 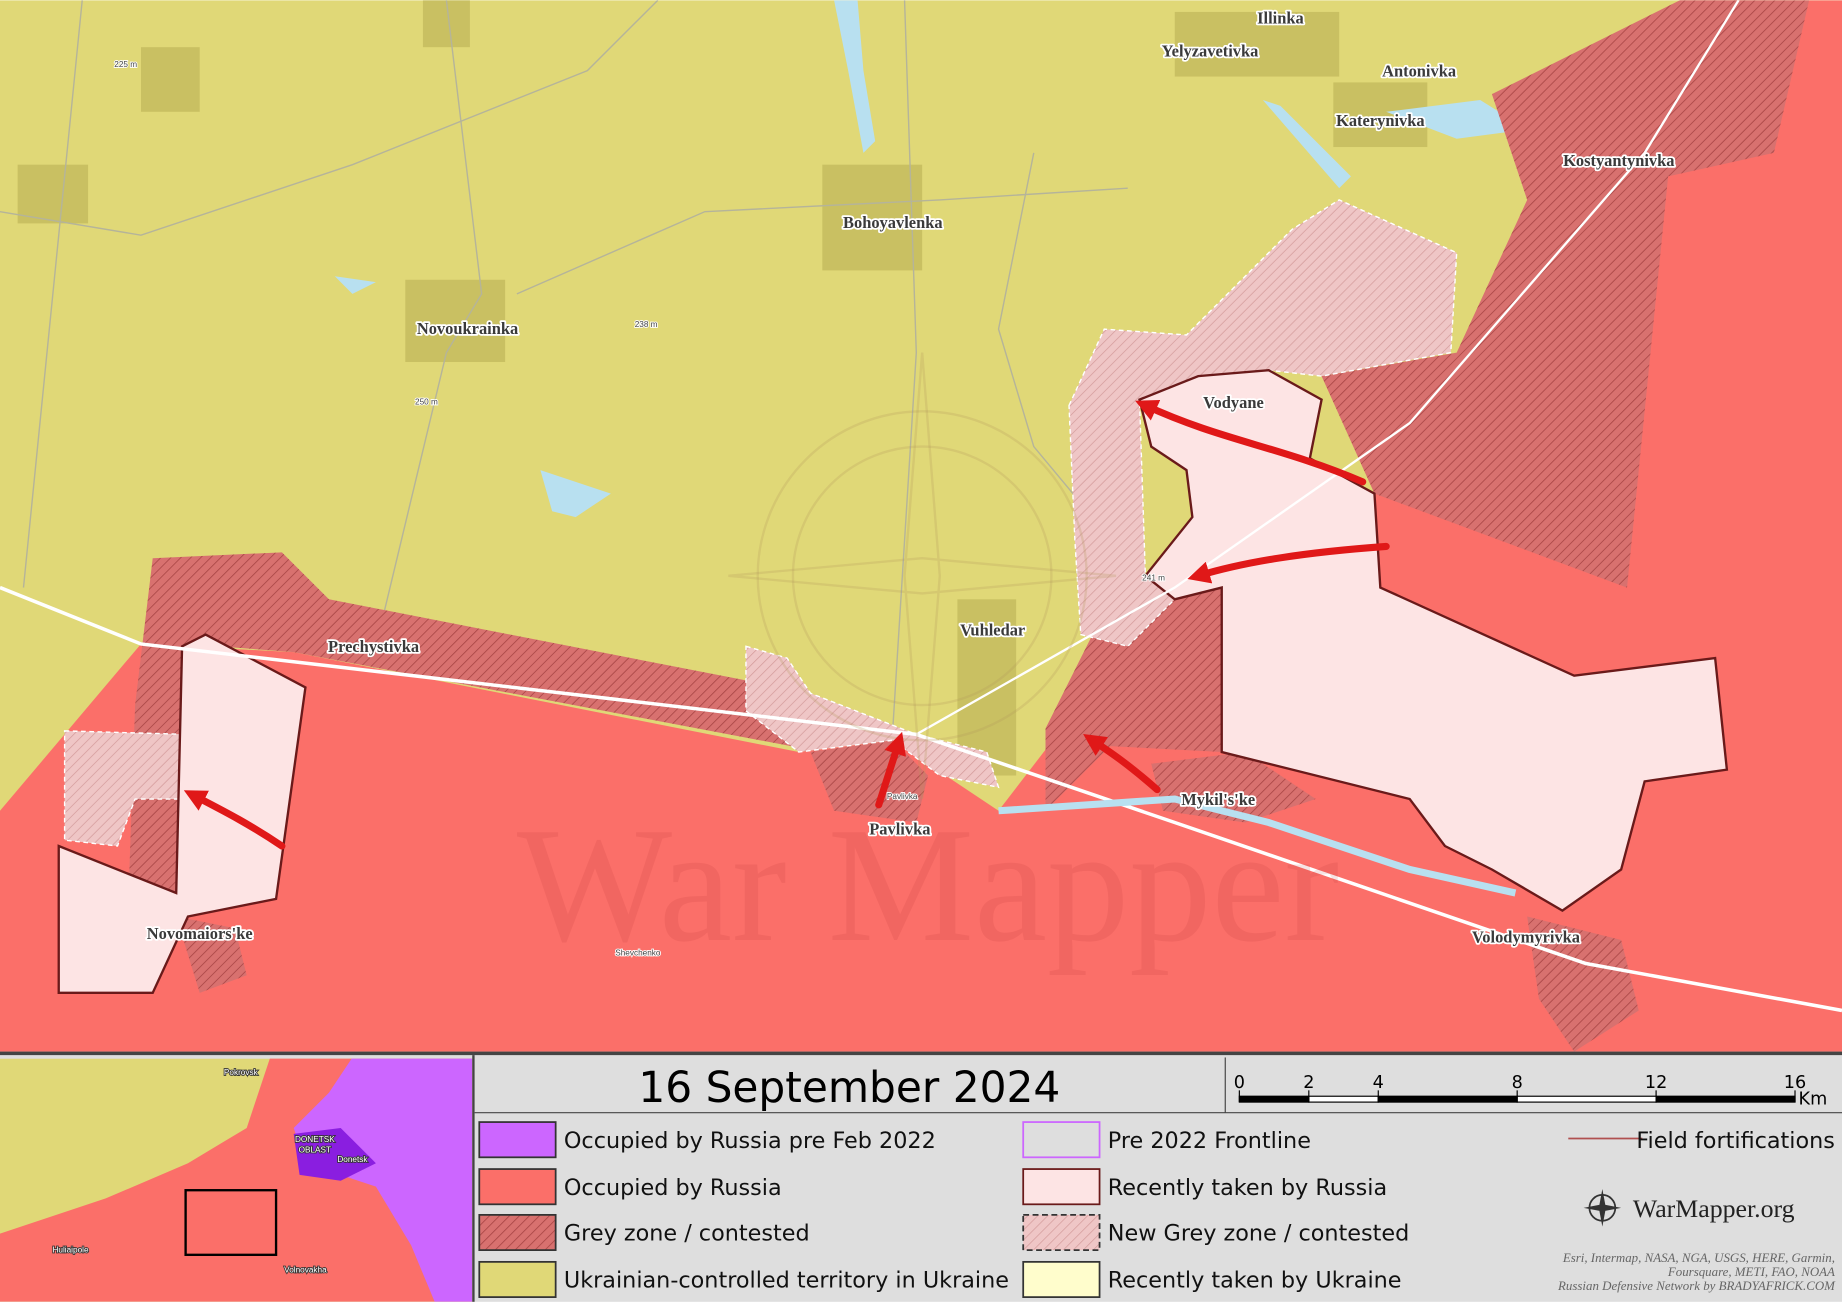 What do you see at coordinates (1714, 1208) in the screenshot?
I see `brand-name: WarMapper.org` at bounding box center [1714, 1208].